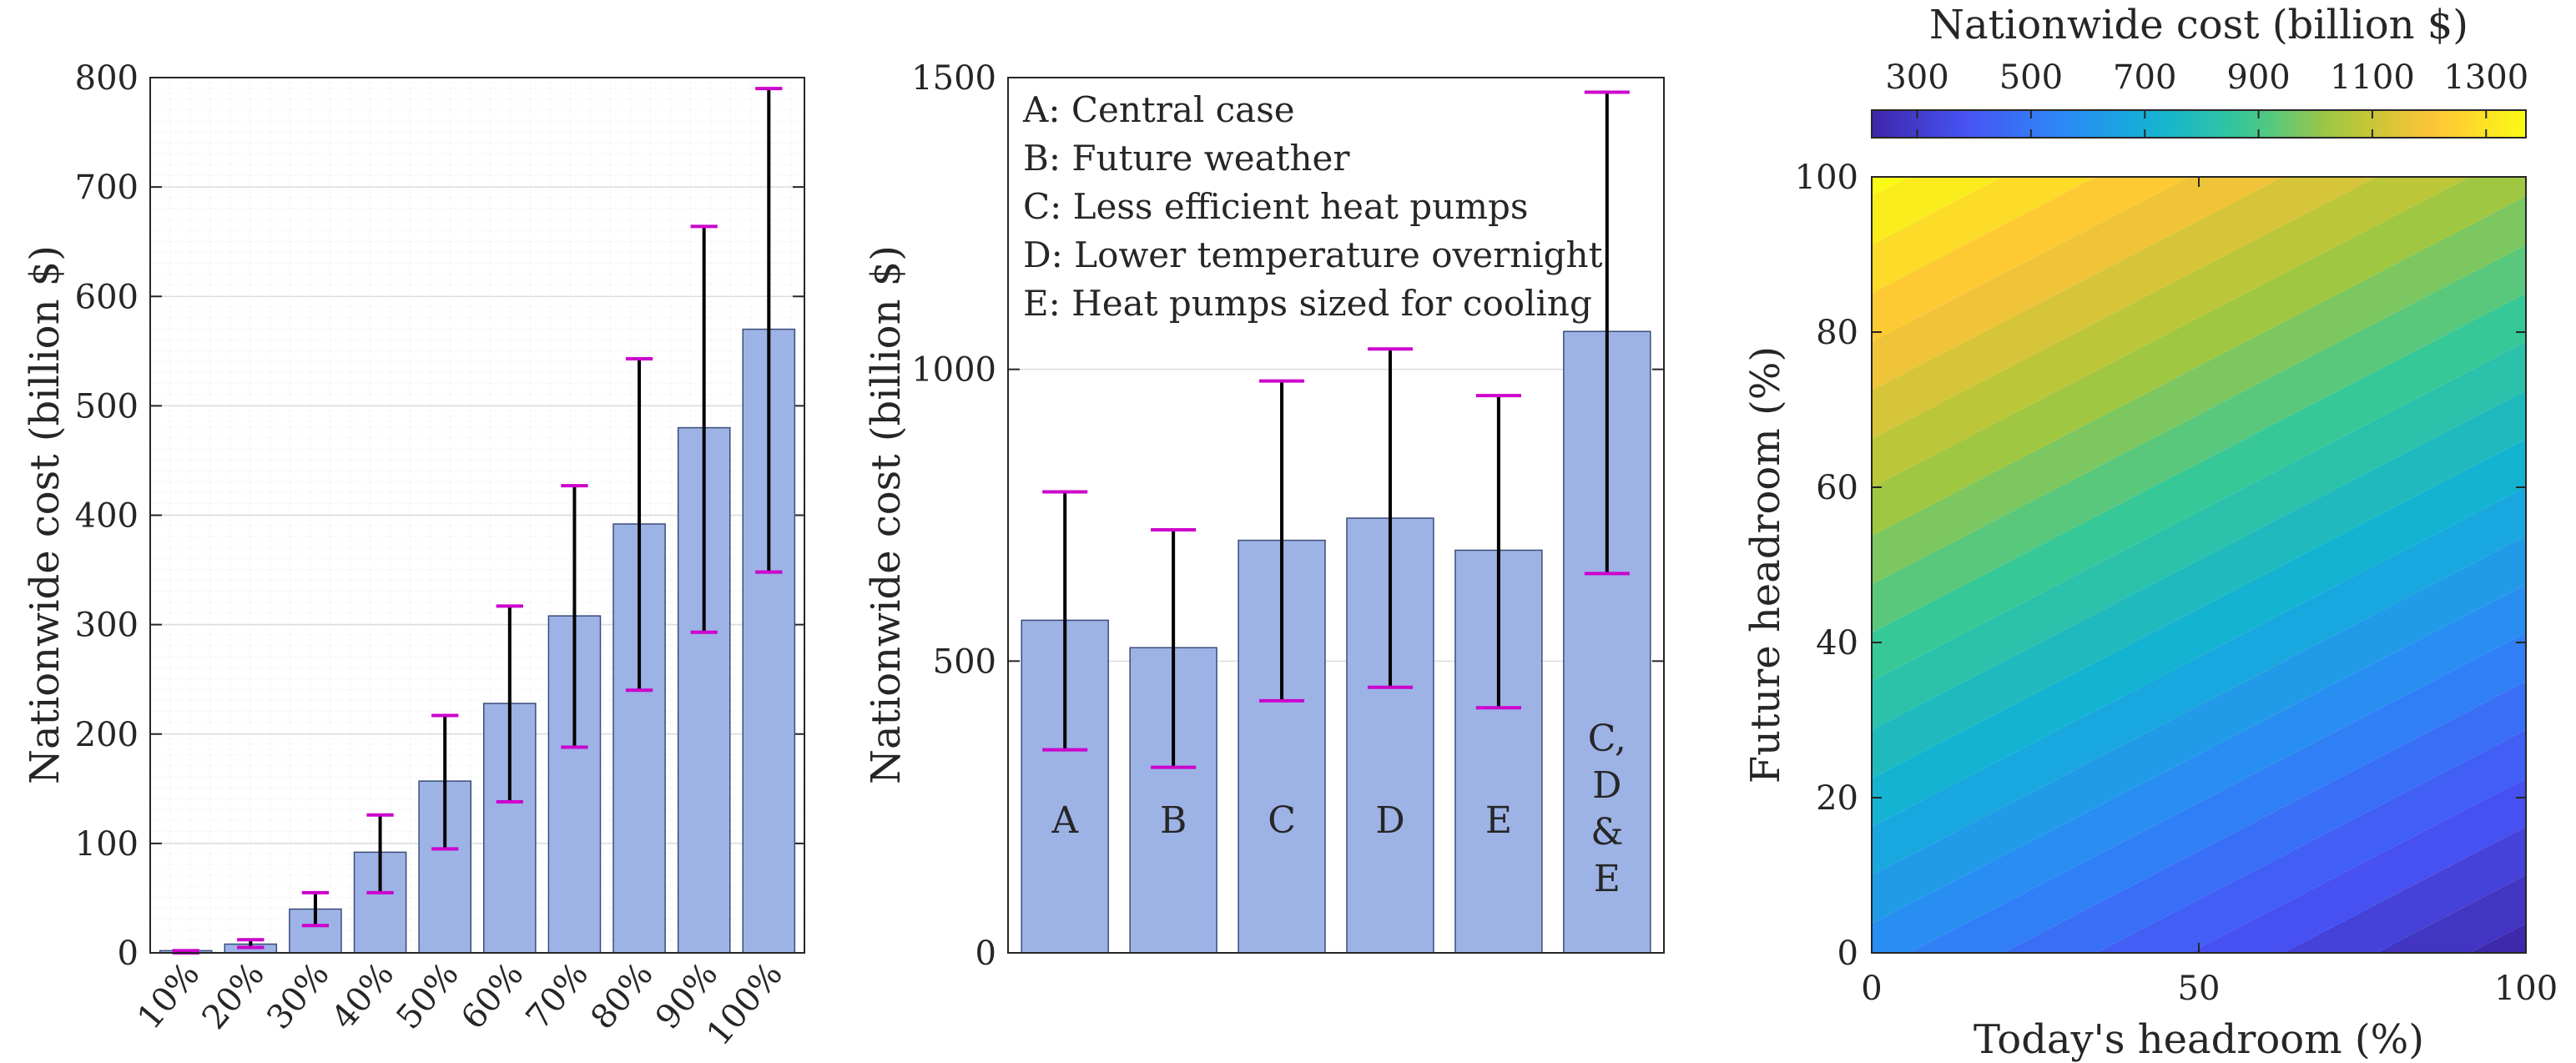 Image resolution: width=2576 pixels, height=1063 pixels. What do you see at coordinates (107, 297) in the screenshot?
I see `y-tick-label: 600` at bounding box center [107, 297].